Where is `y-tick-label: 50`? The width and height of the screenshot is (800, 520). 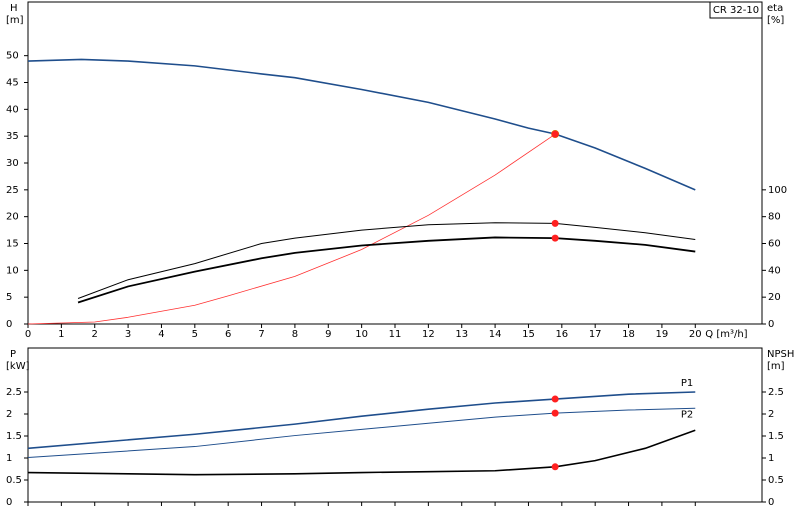 y-tick-label: 50 is located at coordinates (12, 56).